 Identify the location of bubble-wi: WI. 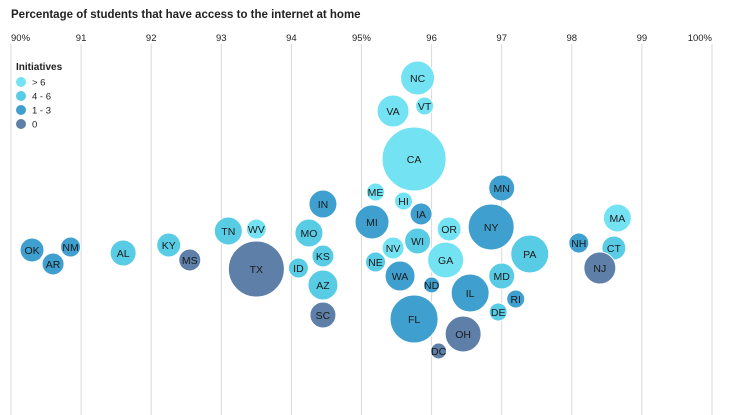
(418, 241).